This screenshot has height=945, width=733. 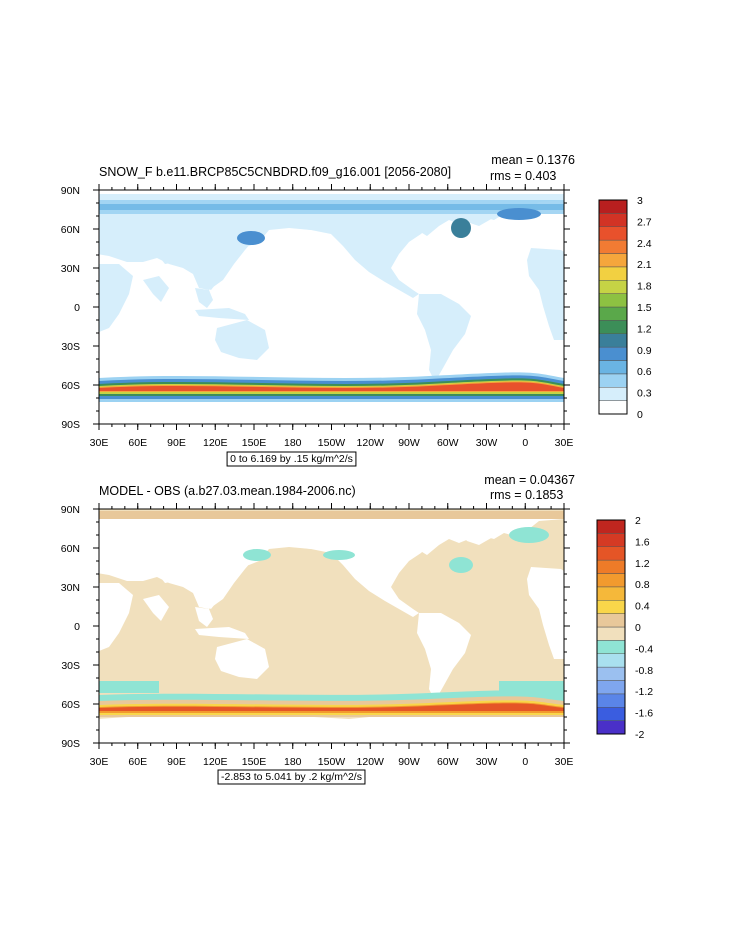 I want to click on colorbar-label: 0.9, so click(x=644, y=351).